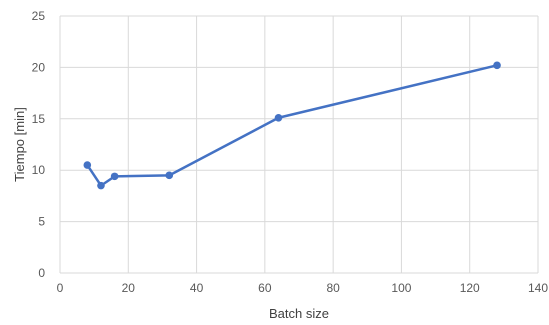 This screenshot has height=325, width=549. Describe the element at coordinates (39, 119) in the screenshot. I see `y-tick-label: 15` at that location.